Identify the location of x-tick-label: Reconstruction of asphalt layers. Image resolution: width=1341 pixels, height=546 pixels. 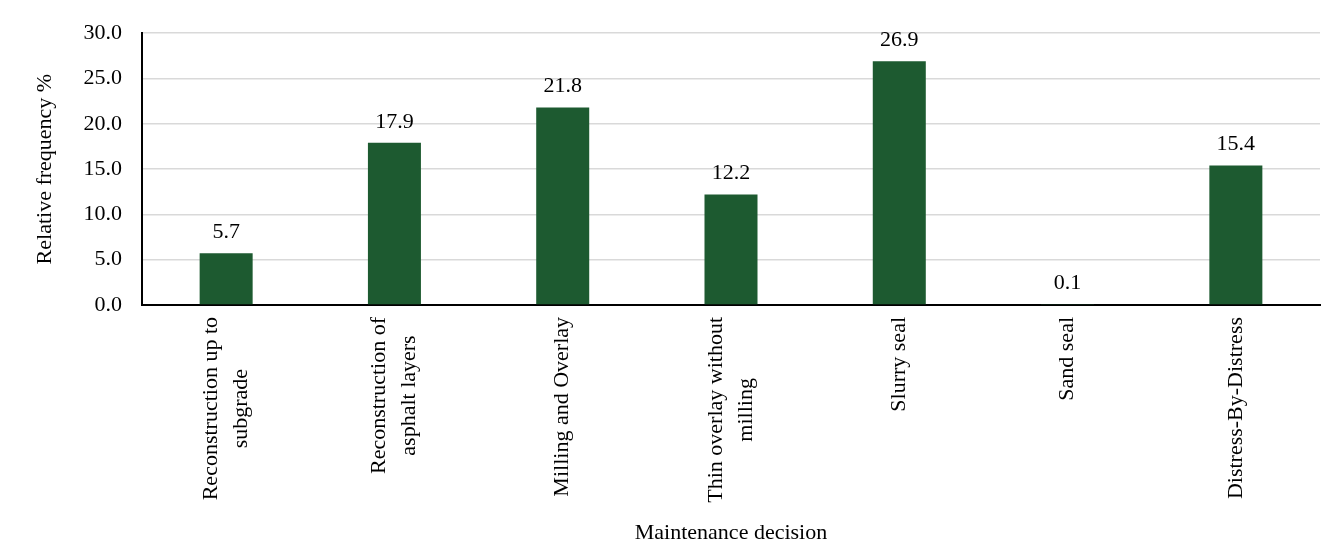
(393, 395).